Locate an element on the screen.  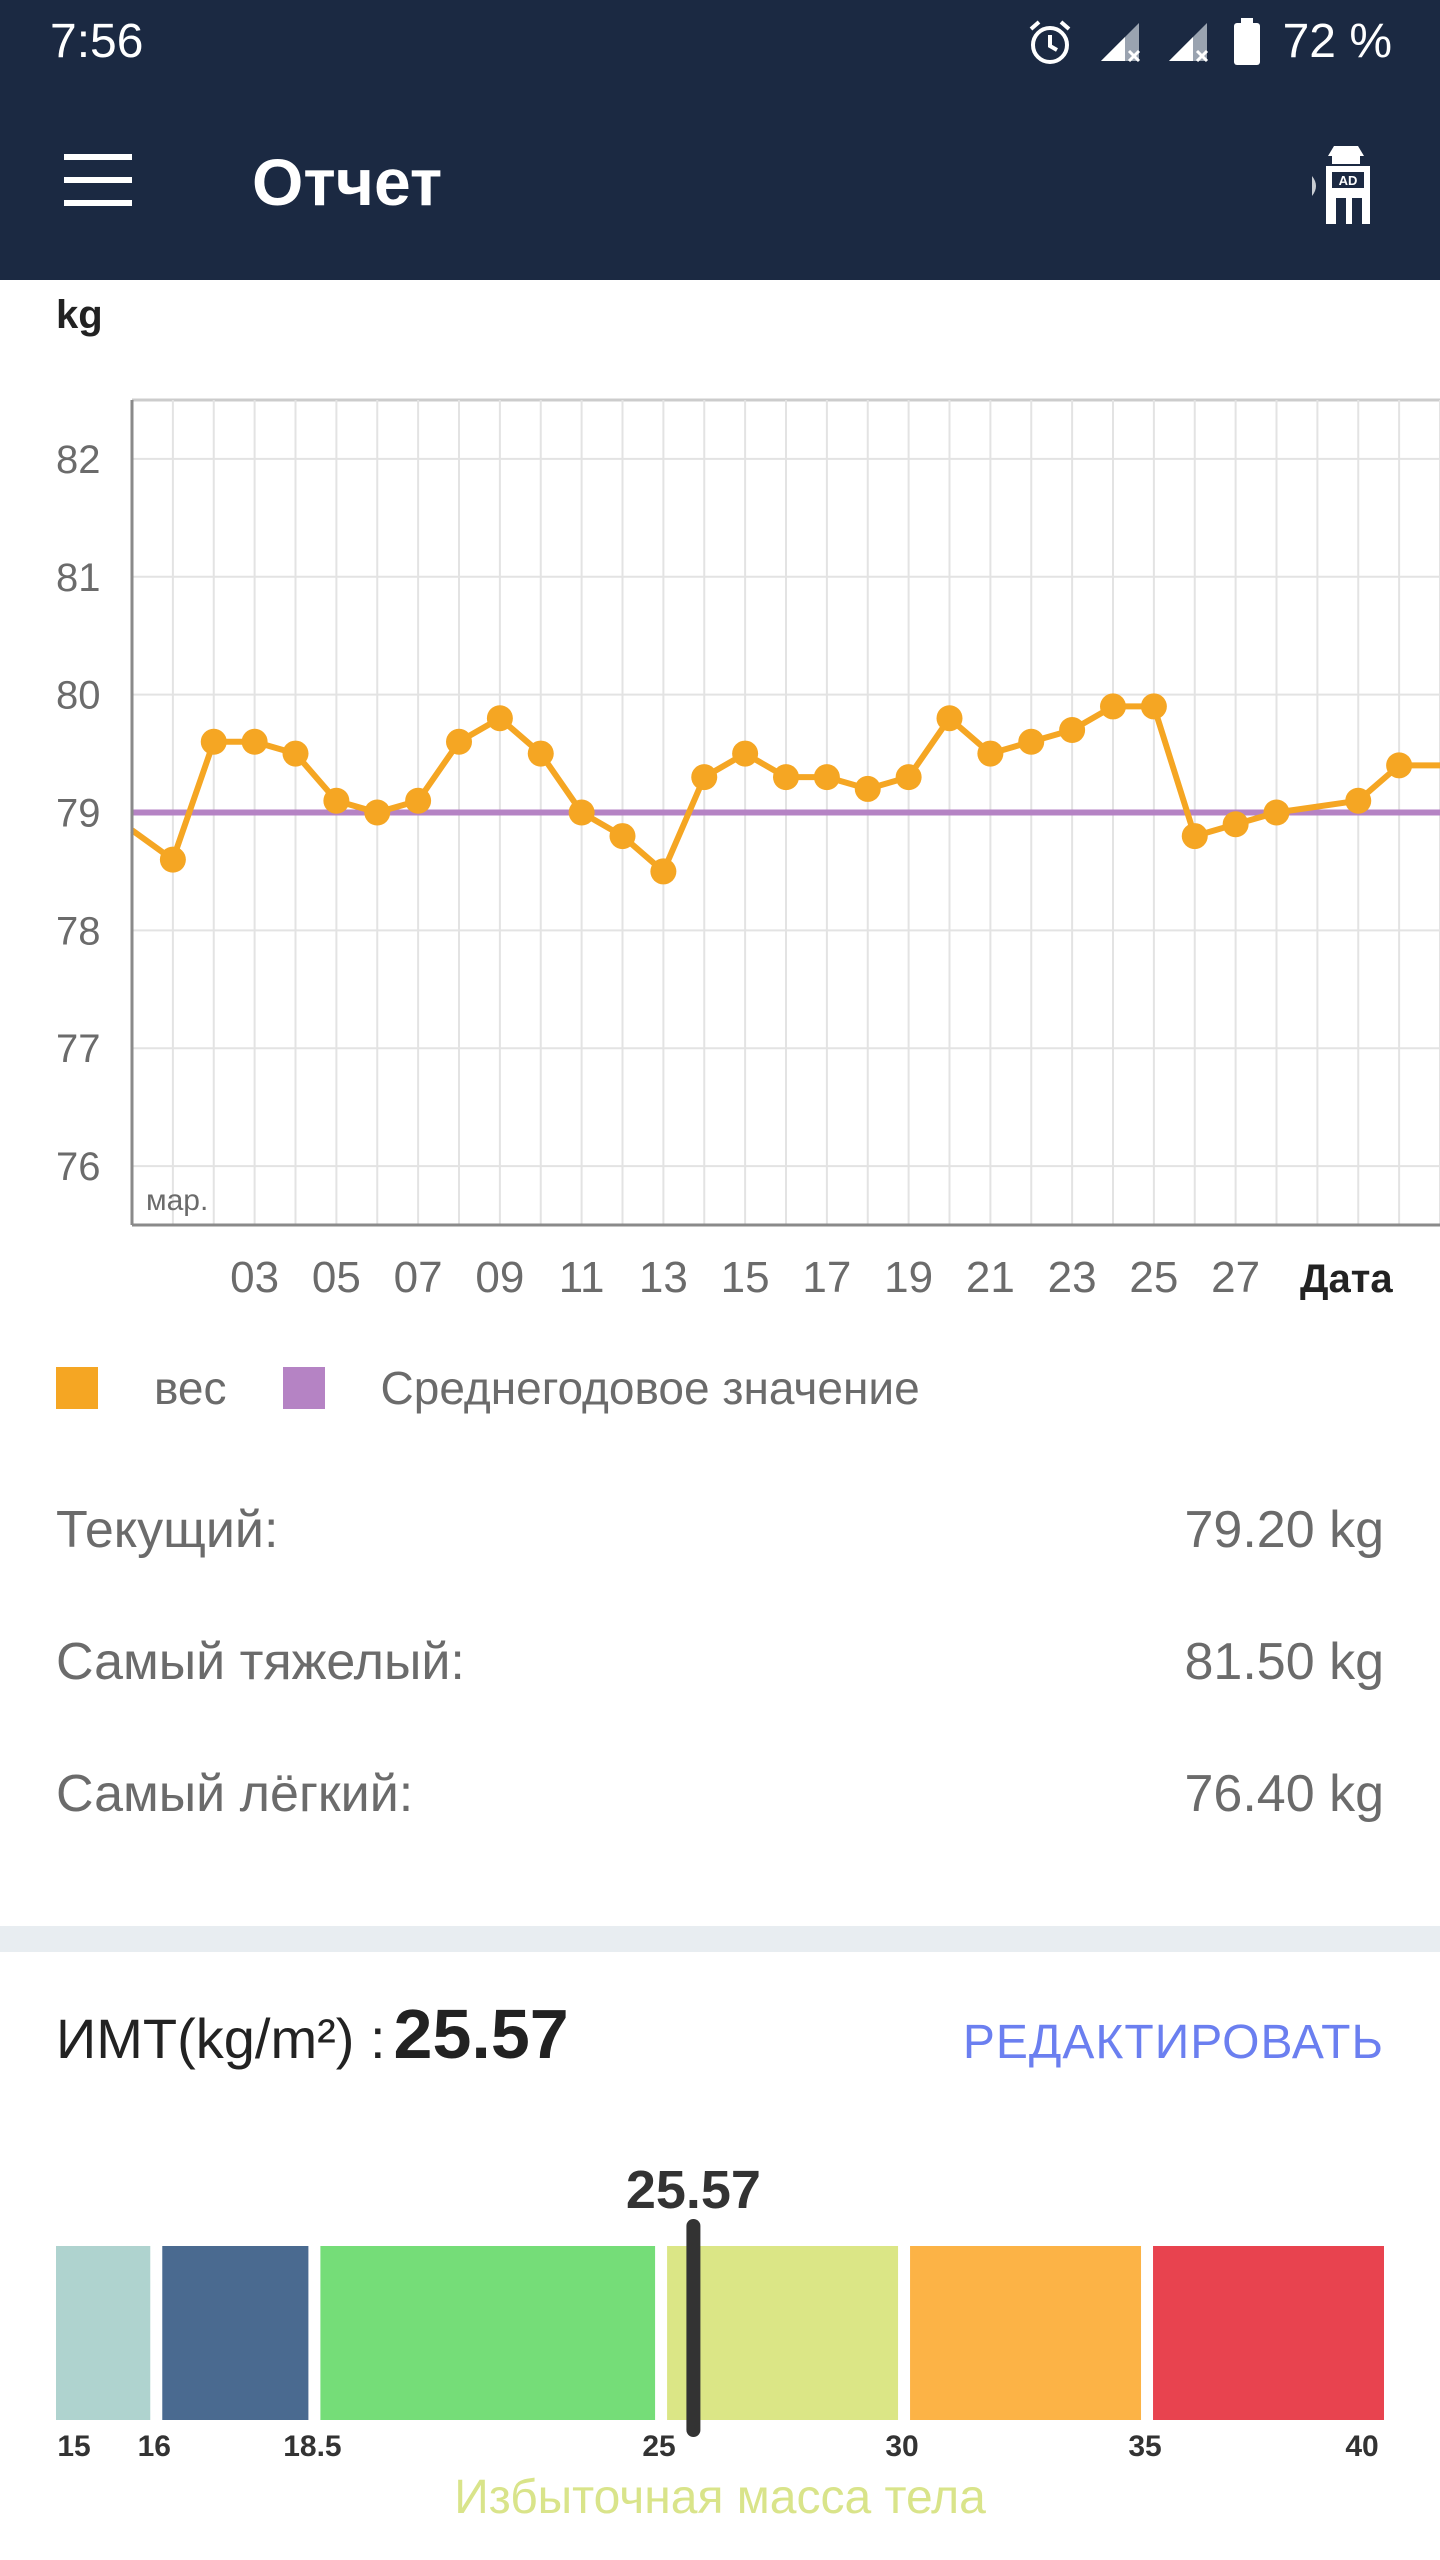
x-tick-label: 09 is located at coordinates (499, 1277).